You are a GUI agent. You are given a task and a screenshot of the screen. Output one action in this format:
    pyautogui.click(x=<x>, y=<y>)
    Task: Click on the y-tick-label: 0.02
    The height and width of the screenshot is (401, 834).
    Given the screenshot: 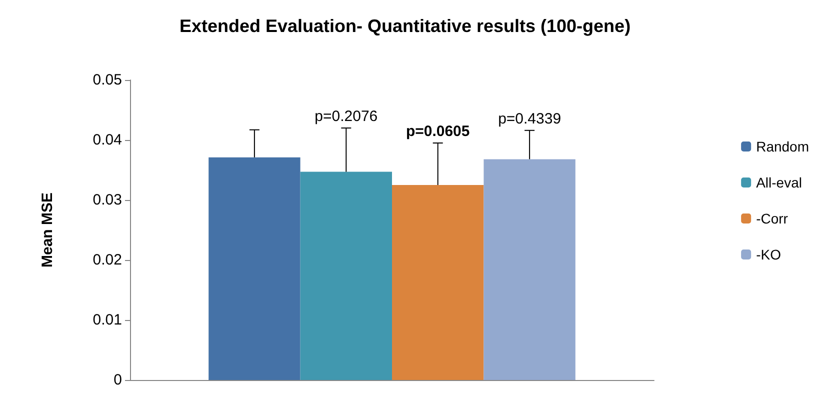 What is the action you would take?
    pyautogui.click(x=107, y=260)
    